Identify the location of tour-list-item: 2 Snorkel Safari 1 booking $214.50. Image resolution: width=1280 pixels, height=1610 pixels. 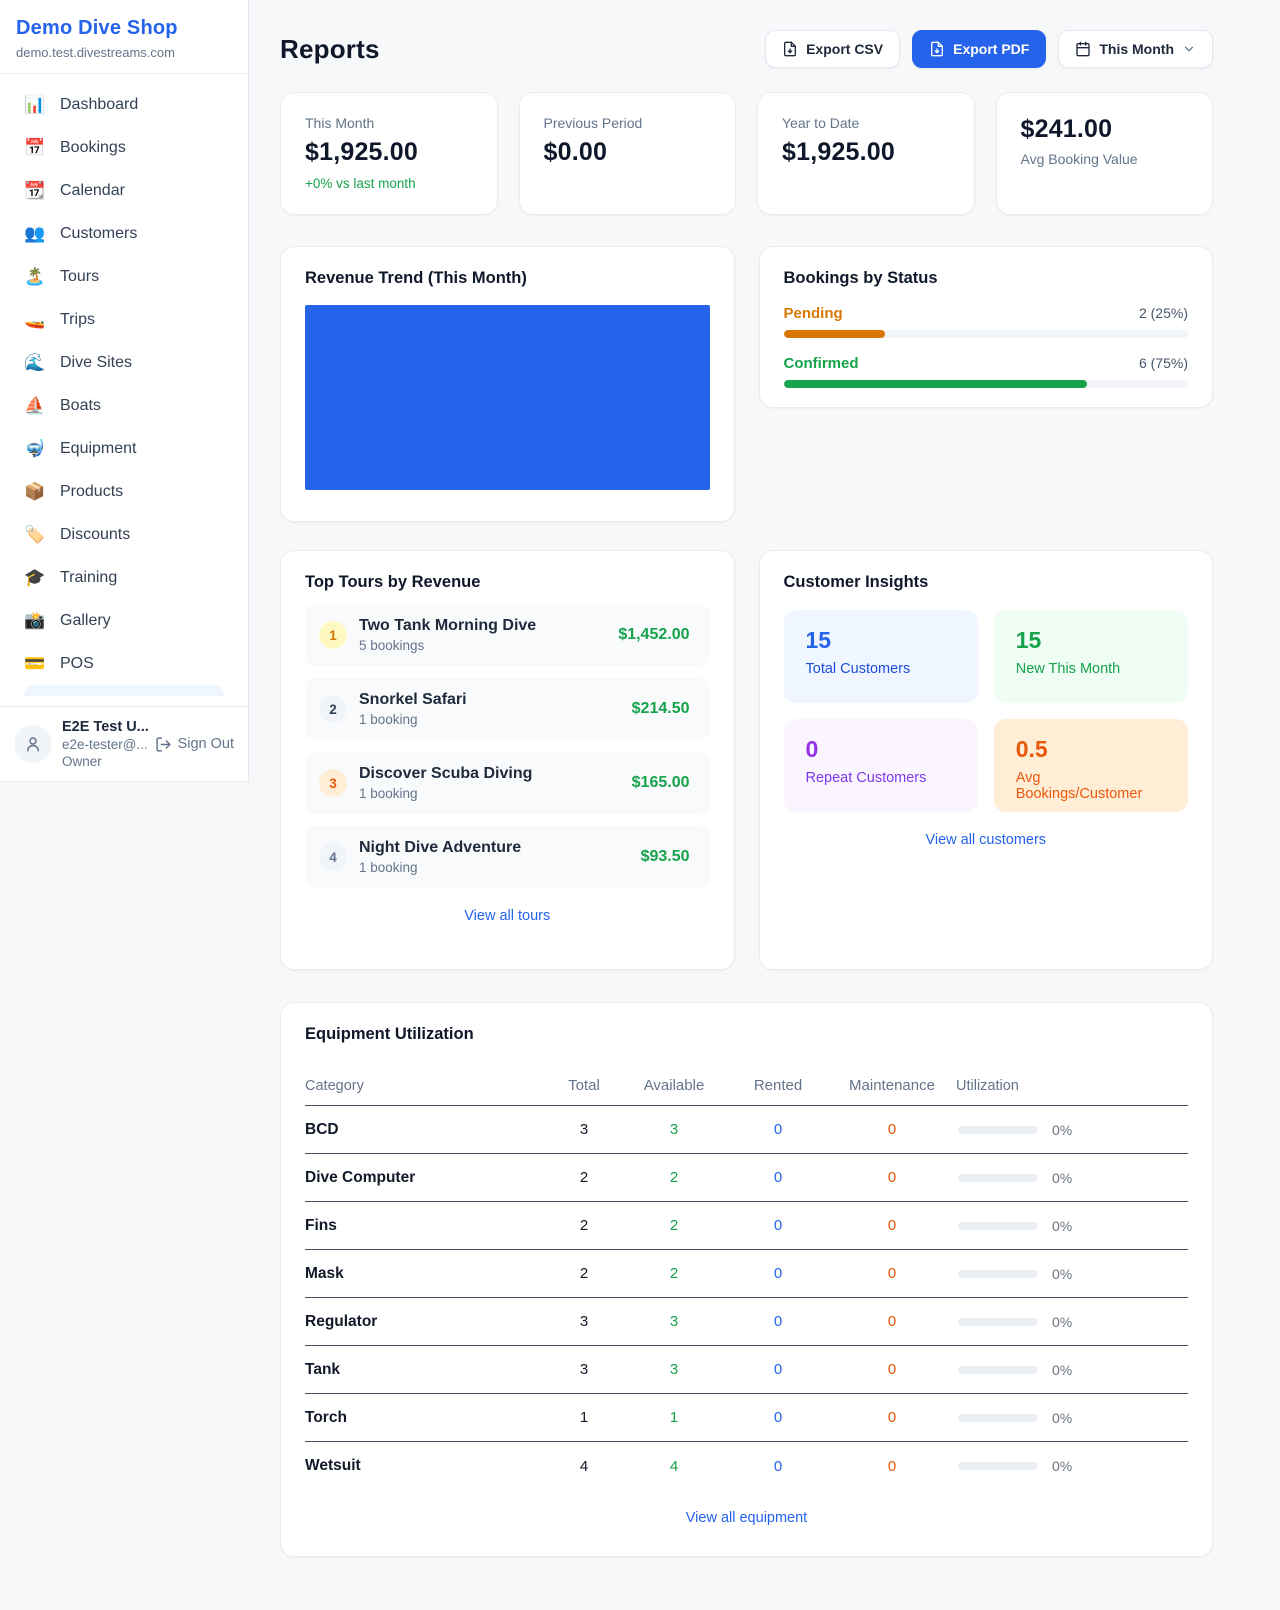
(507, 709).